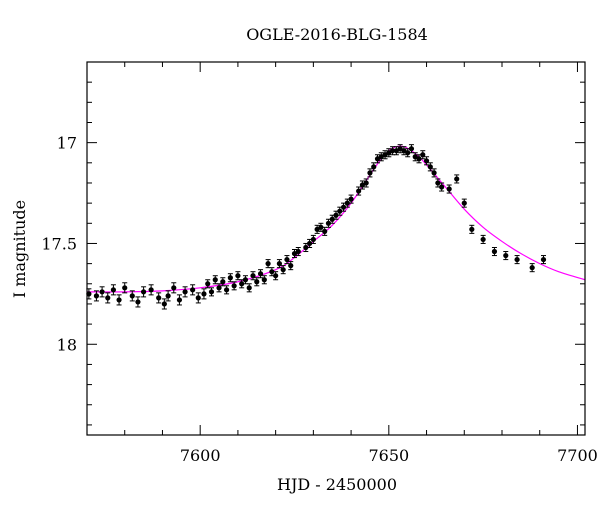 The image size is (600, 512). I want to click on y-tick-label: 17, so click(67, 143).